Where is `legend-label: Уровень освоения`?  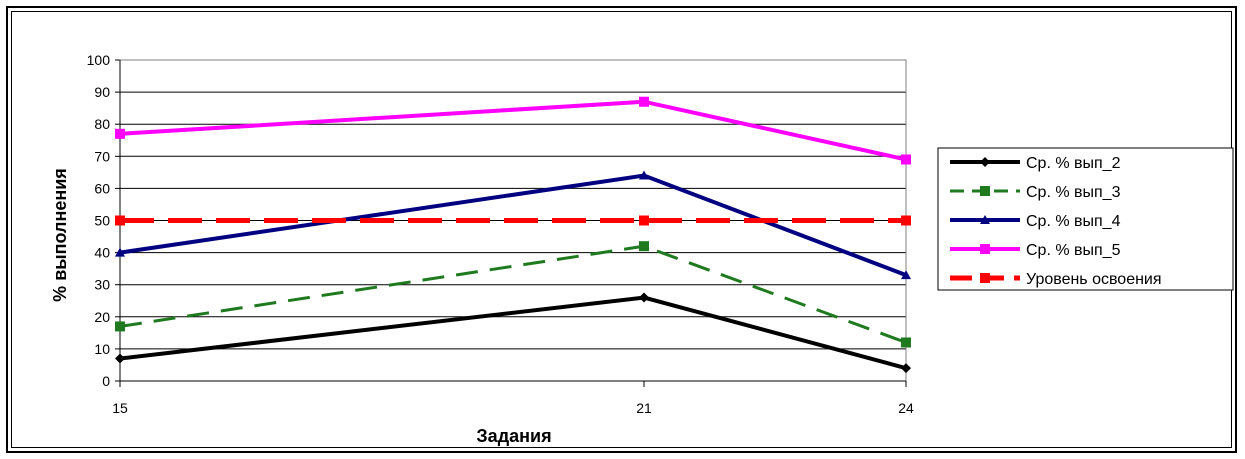
legend-label: Уровень освоения is located at coordinates (1094, 279).